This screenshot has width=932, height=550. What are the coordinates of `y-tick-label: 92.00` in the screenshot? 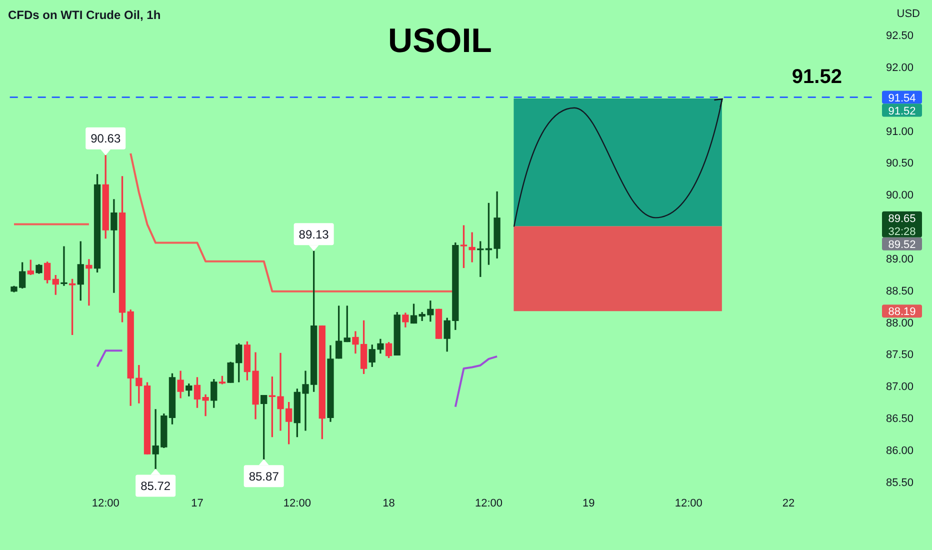 It's located at (900, 68).